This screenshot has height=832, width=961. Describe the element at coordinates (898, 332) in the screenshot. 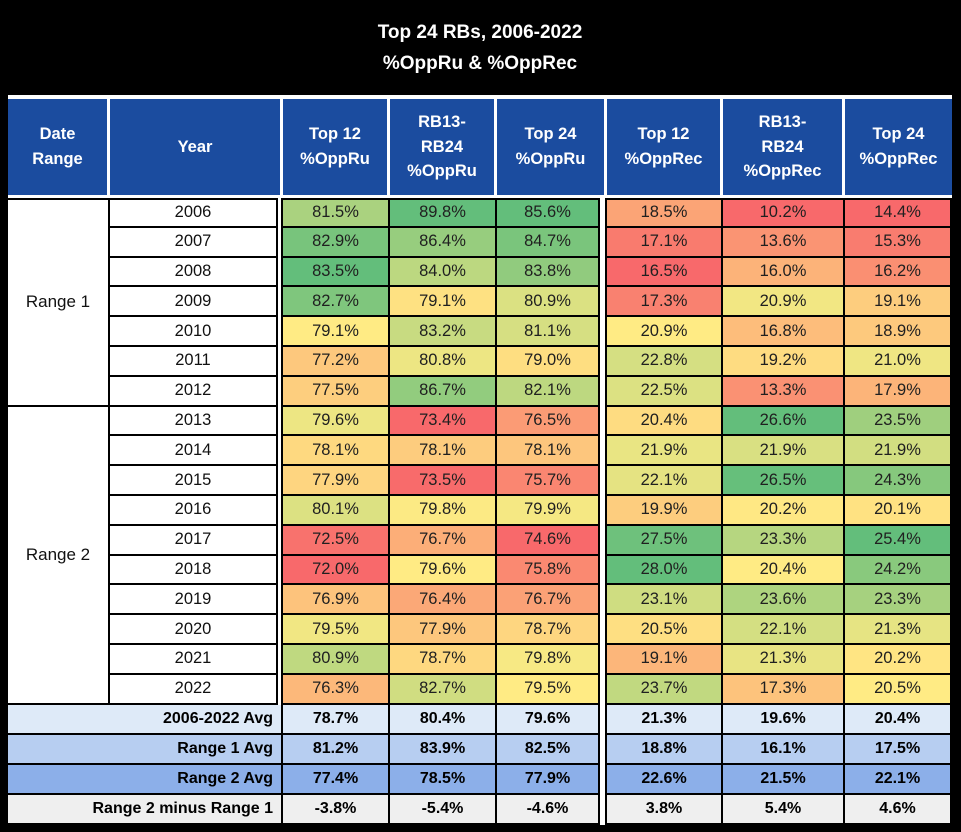

I see `value-cell: 18.9%` at that location.